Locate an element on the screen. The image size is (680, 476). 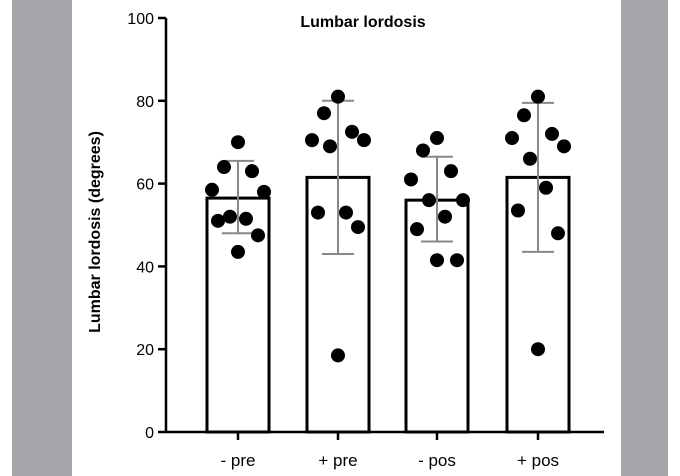
right-gray-panel is located at coordinates (644, 238).